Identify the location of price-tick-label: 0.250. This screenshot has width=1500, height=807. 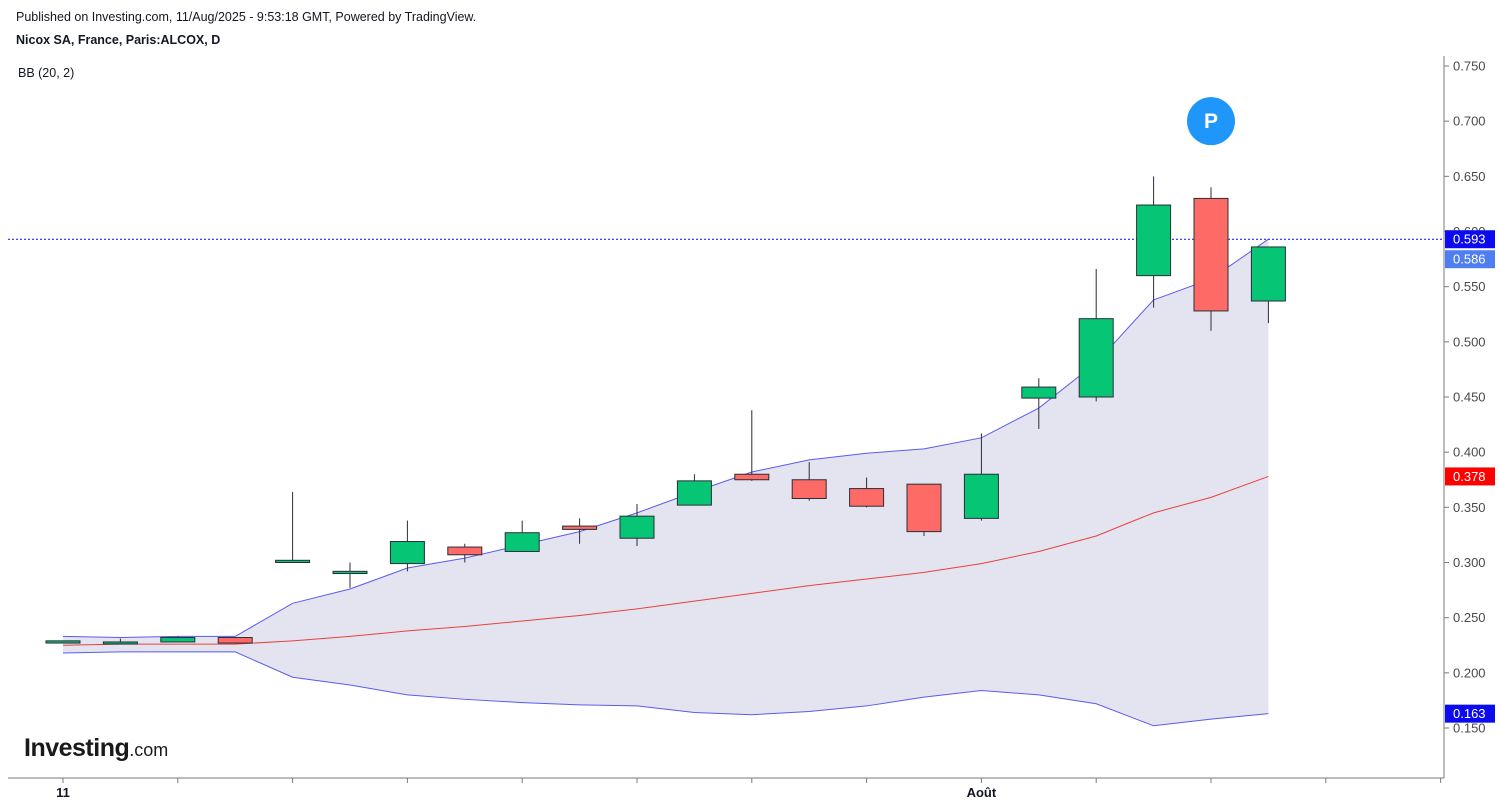
(1469, 617).